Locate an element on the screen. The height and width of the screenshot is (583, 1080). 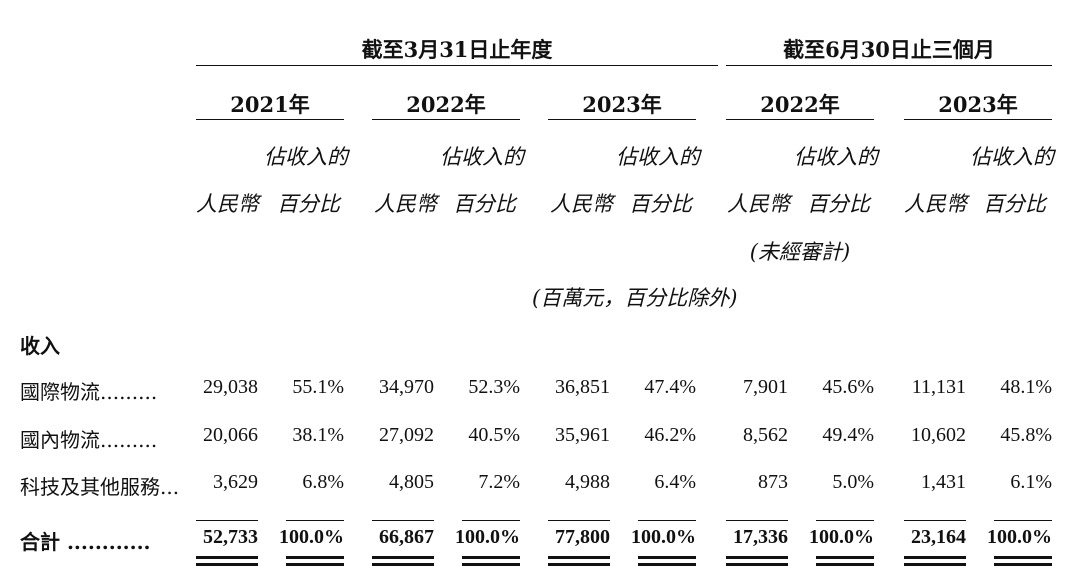
row-amount-cell: 36,851 is located at coordinates (582, 387).